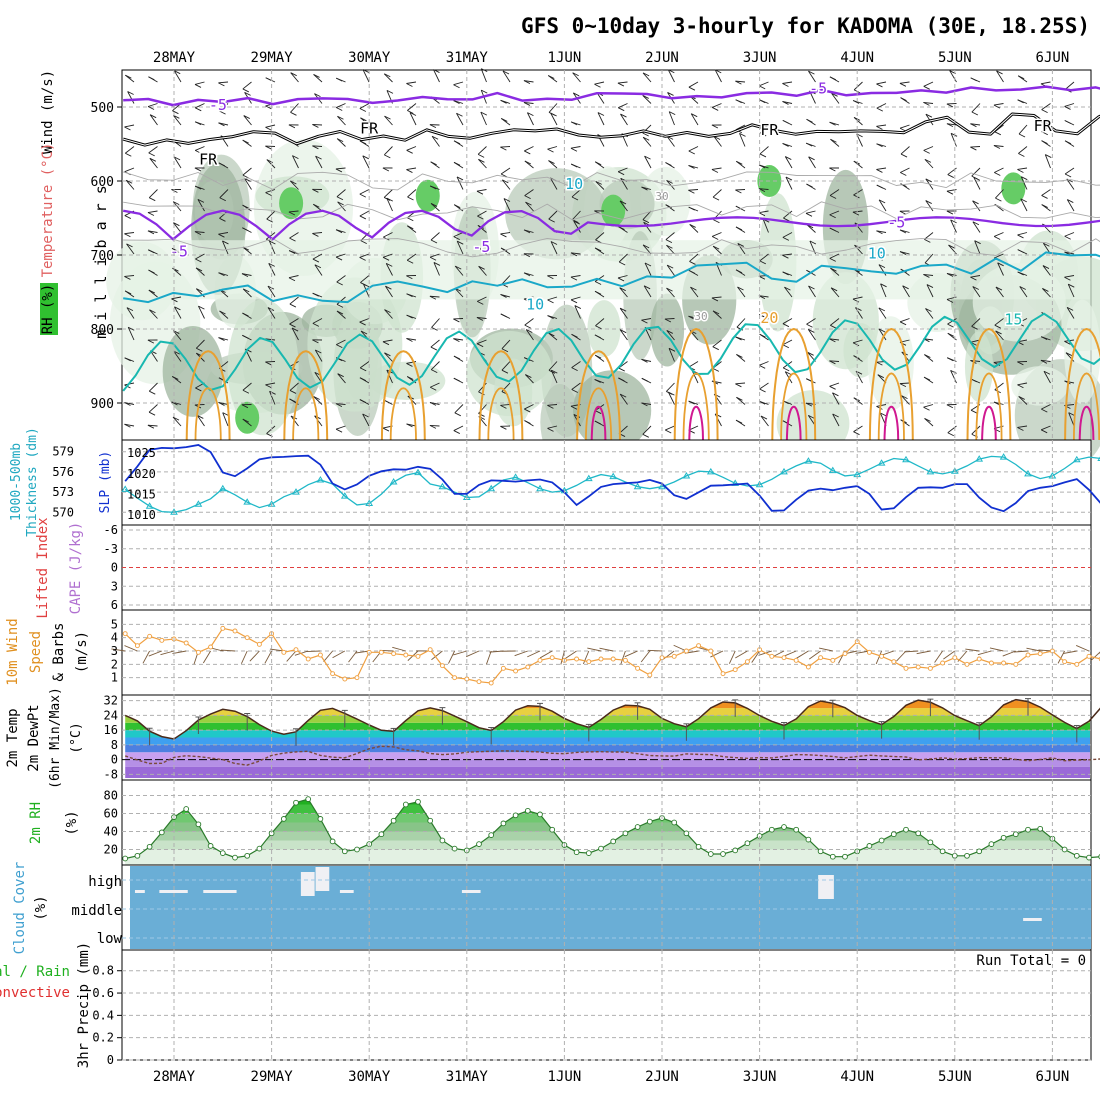 The height and width of the screenshot is (1100, 1100). What do you see at coordinates (36, 823) in the screenshot?
I see `rh2m-ylabel: 2m RH` at bounding box center [36, 823].